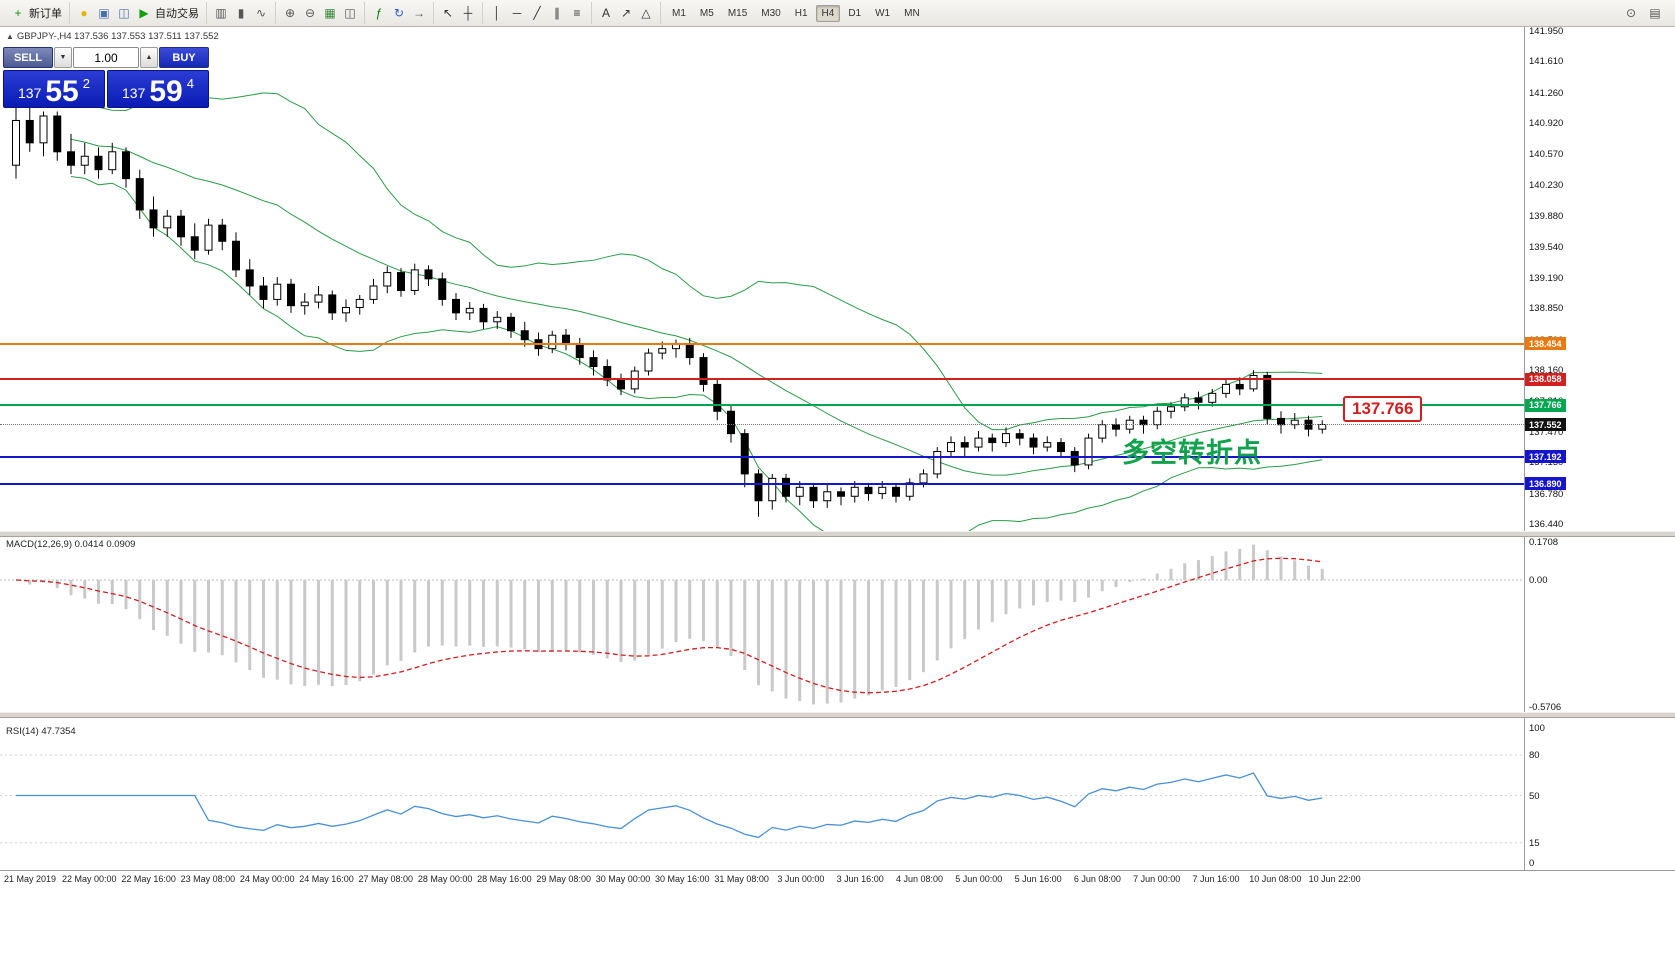  I want to click on arrow-tool-button: ↗, so click(626, 13).